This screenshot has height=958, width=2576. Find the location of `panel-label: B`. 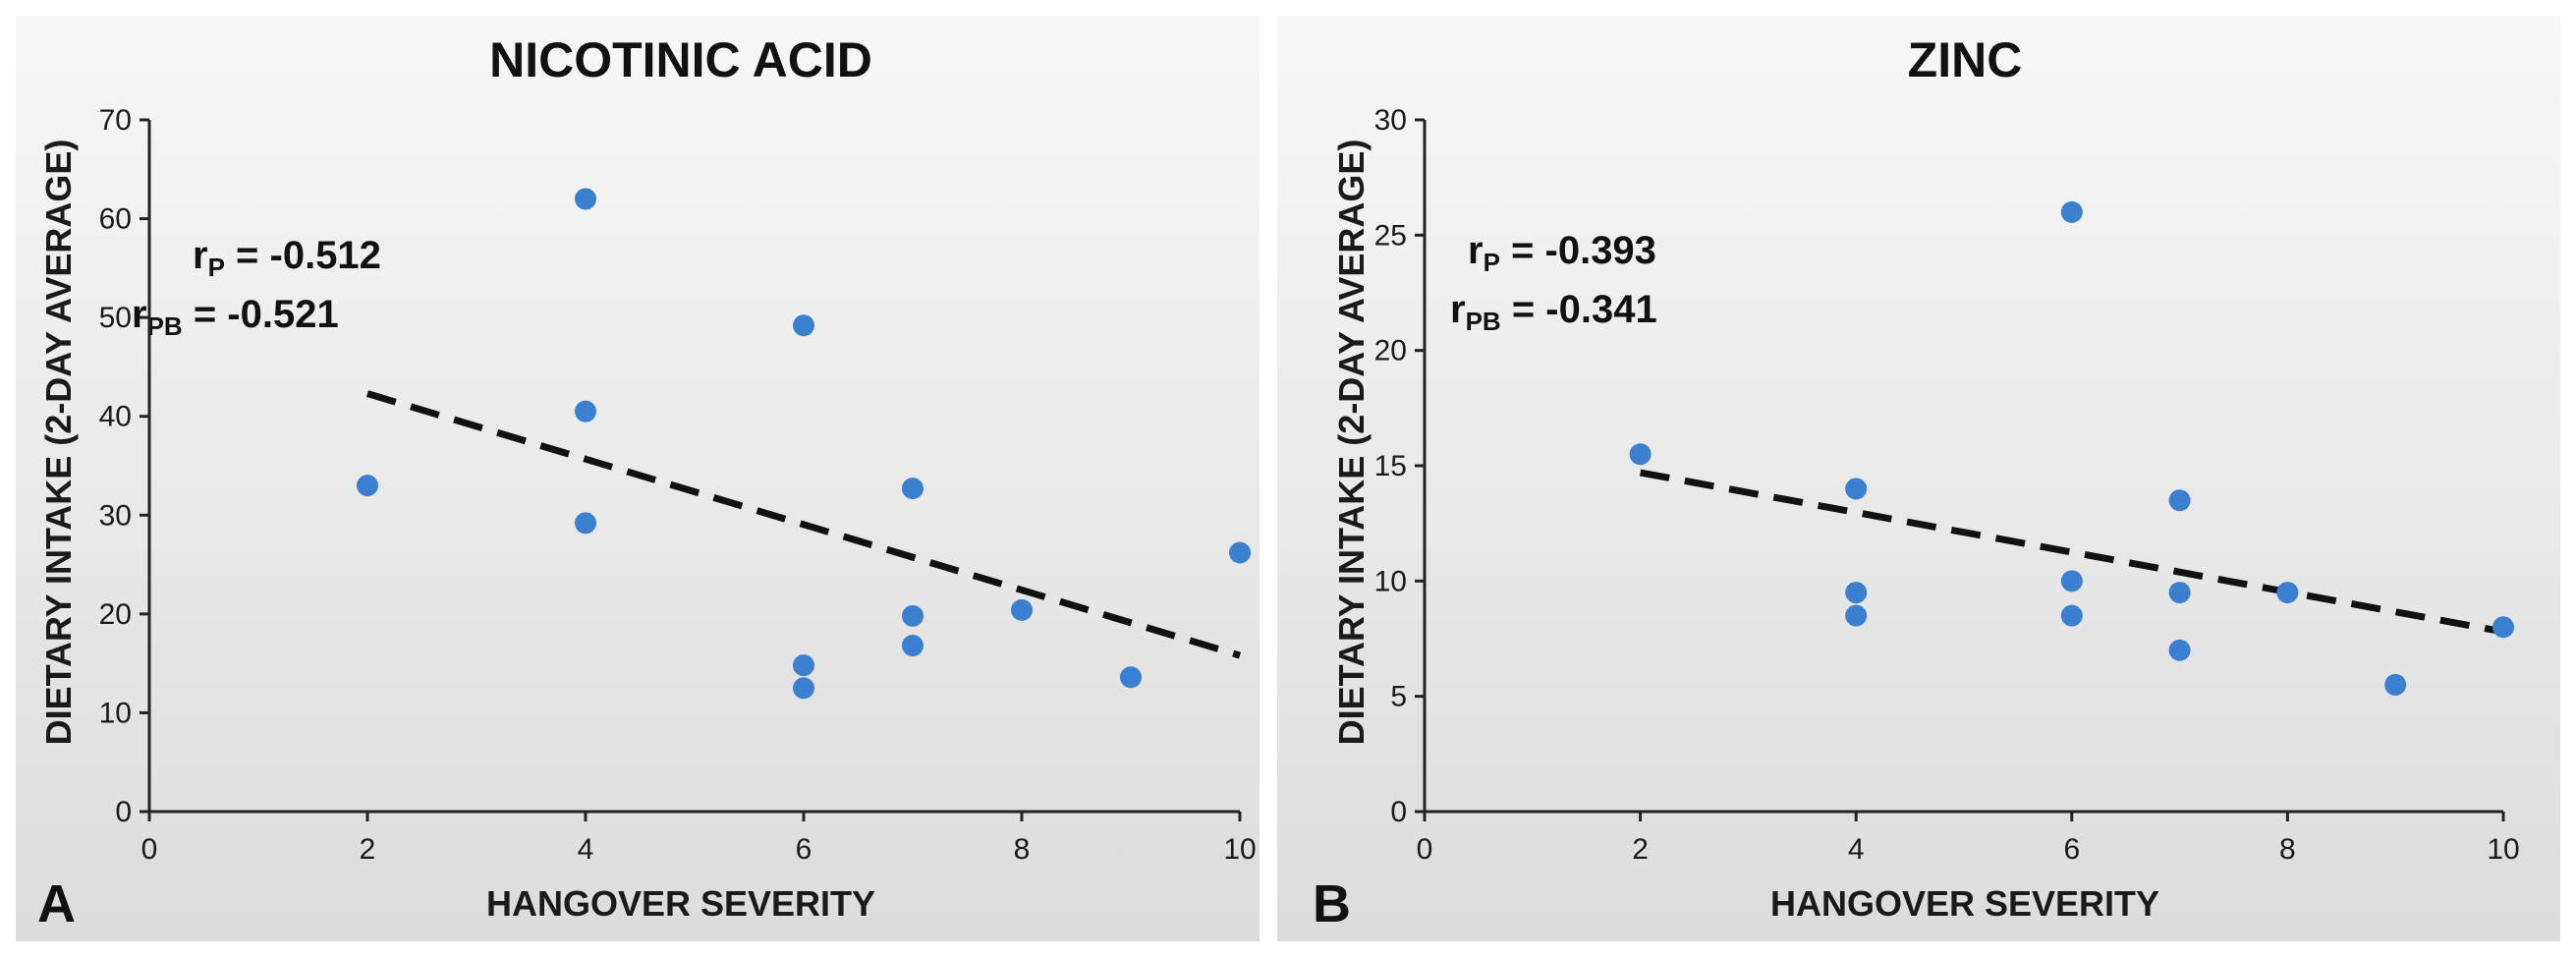

panel-label: B is located at coordinates (1332, 903).